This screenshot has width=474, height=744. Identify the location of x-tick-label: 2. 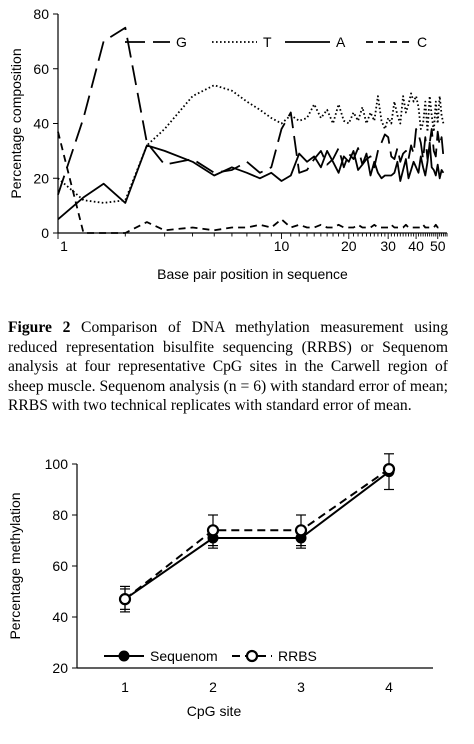
(213, 687).